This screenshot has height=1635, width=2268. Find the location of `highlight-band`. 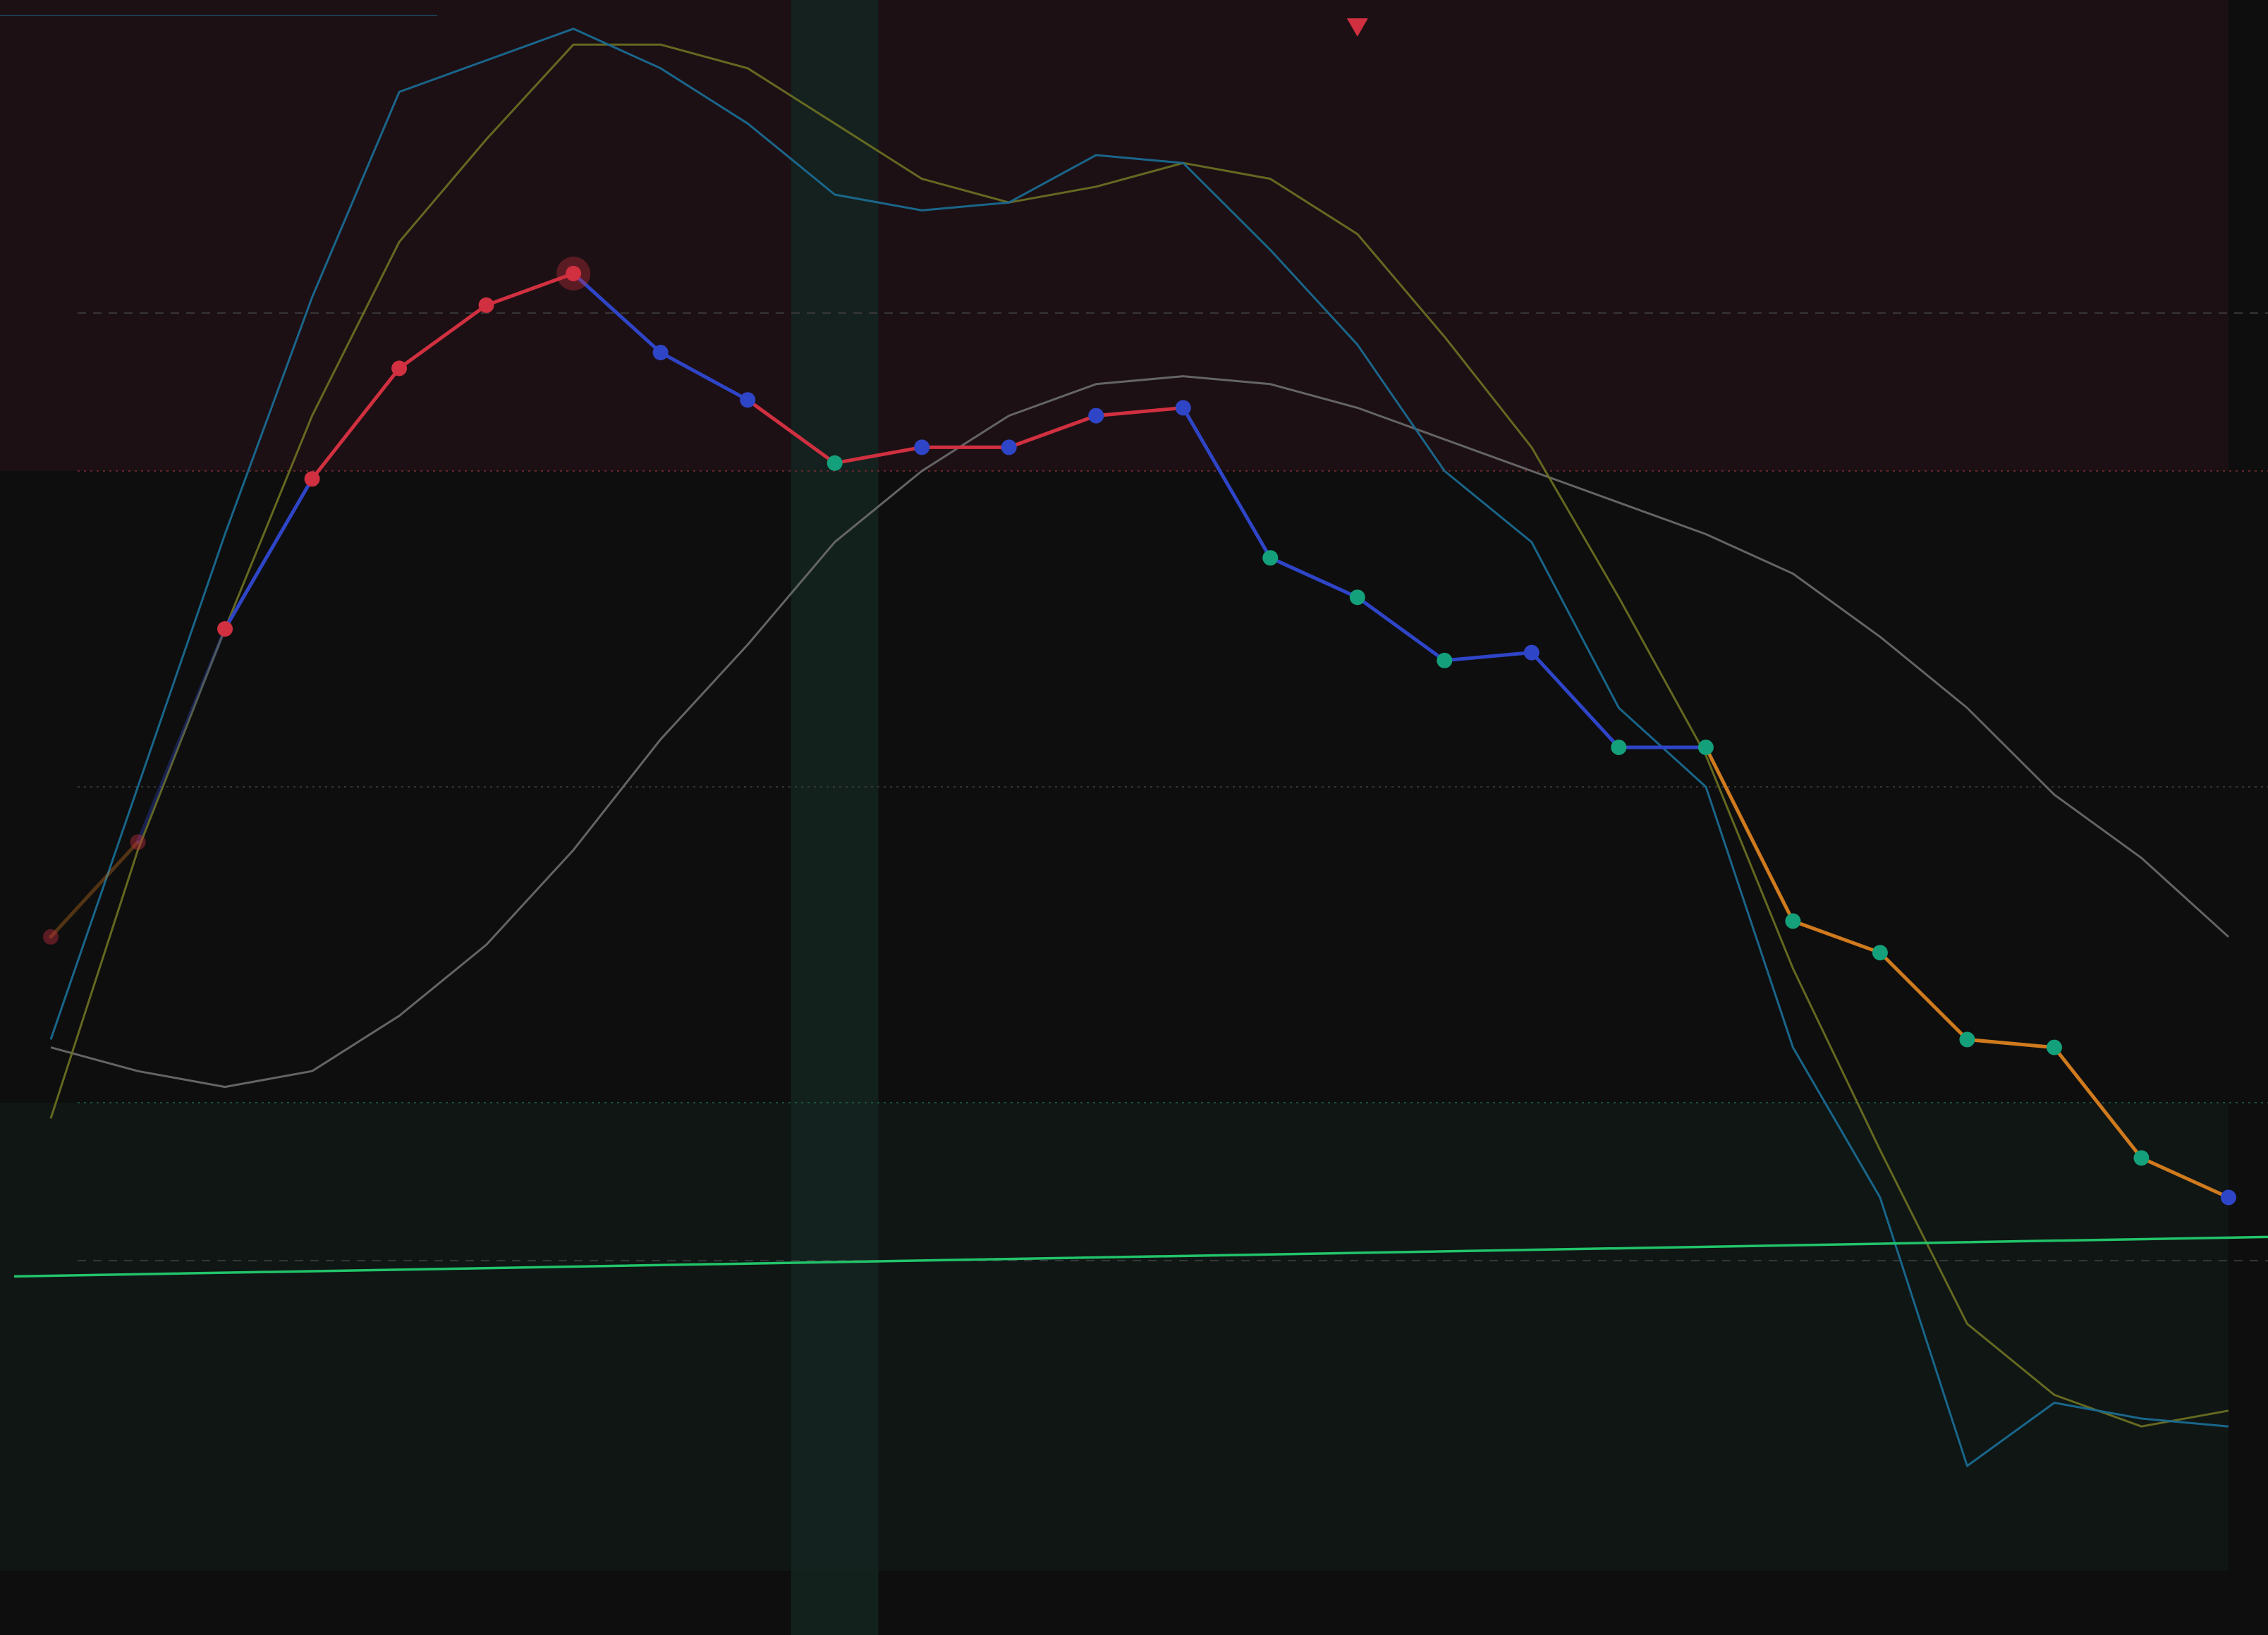

highlight-band is located at coordinates (835, 817).